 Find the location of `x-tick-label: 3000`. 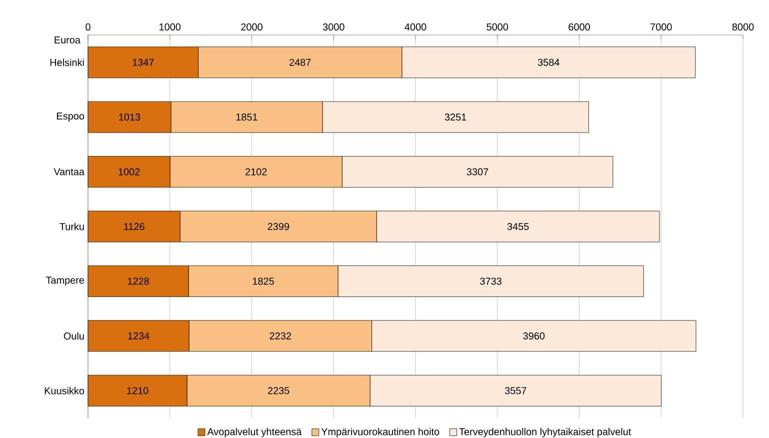

x-tick-label: 3000 is located at coordinates (333, 26).